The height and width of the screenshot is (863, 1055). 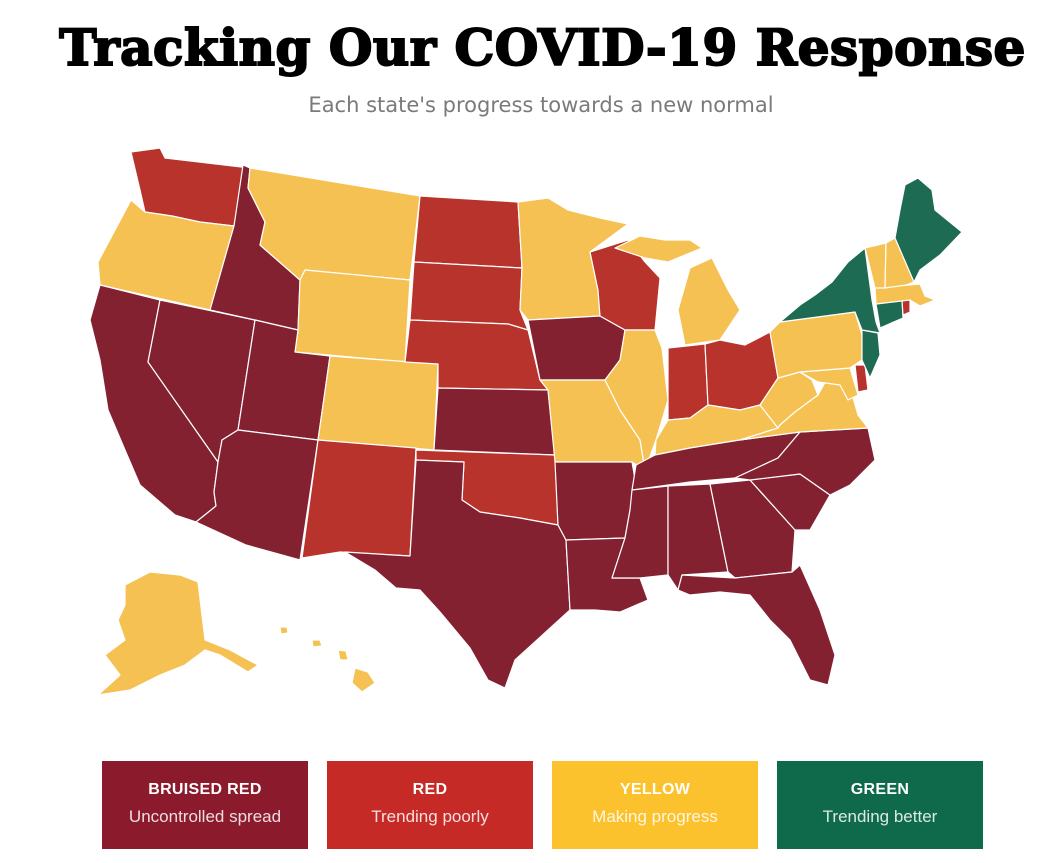 What do you see at coordinates (889, 314) in the screenshot?
I see `state-connecticut` at bounding box center [889, 314].